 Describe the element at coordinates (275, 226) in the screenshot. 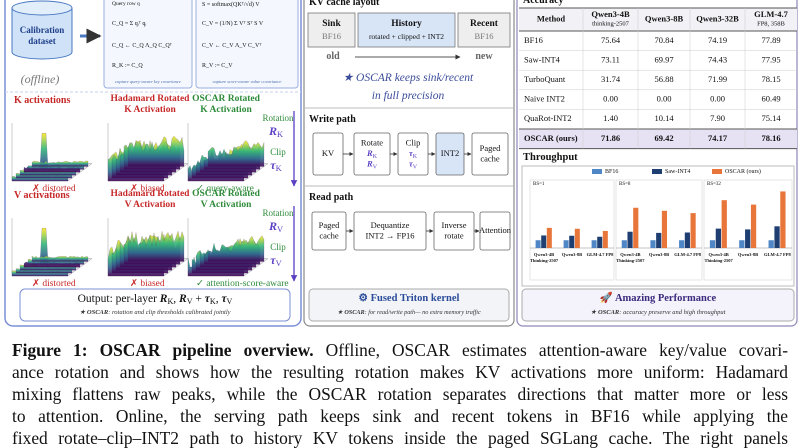

I see `label: RV​` at that location.